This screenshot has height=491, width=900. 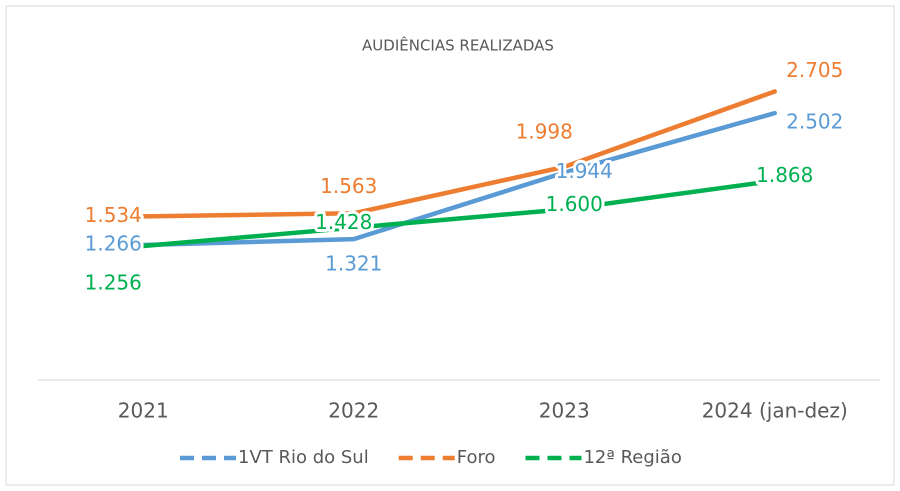 I want to click on data-label: 1.868, so click(x=784, y=175).